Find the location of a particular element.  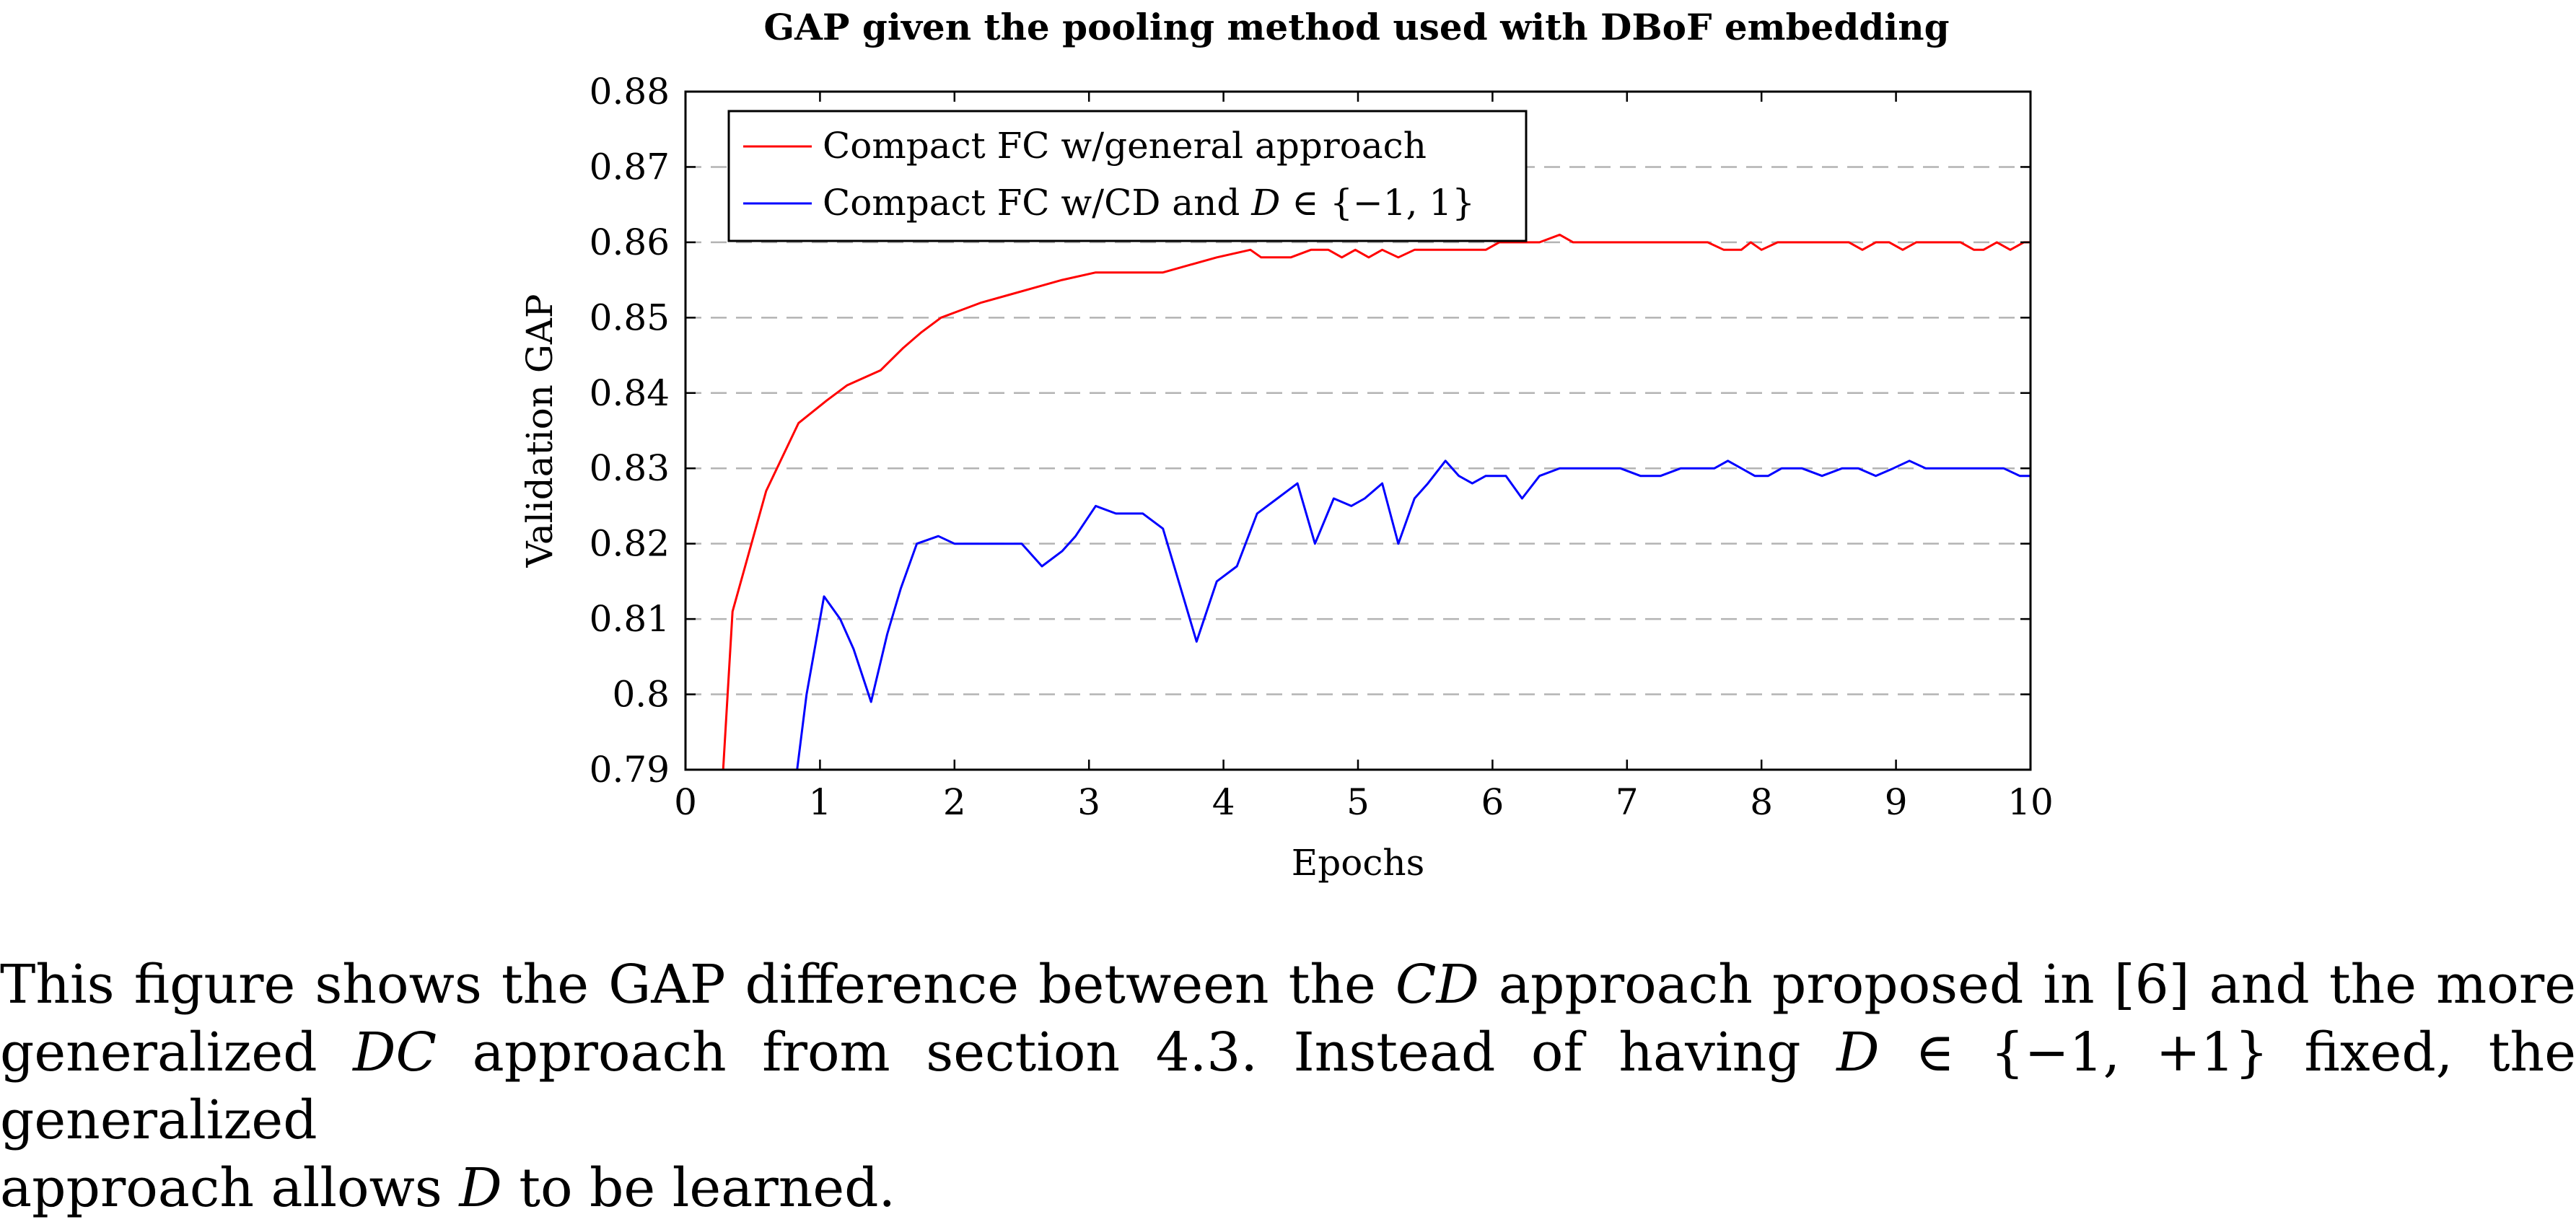

x-tick-label: 1 is located at coordinates (819, 802).